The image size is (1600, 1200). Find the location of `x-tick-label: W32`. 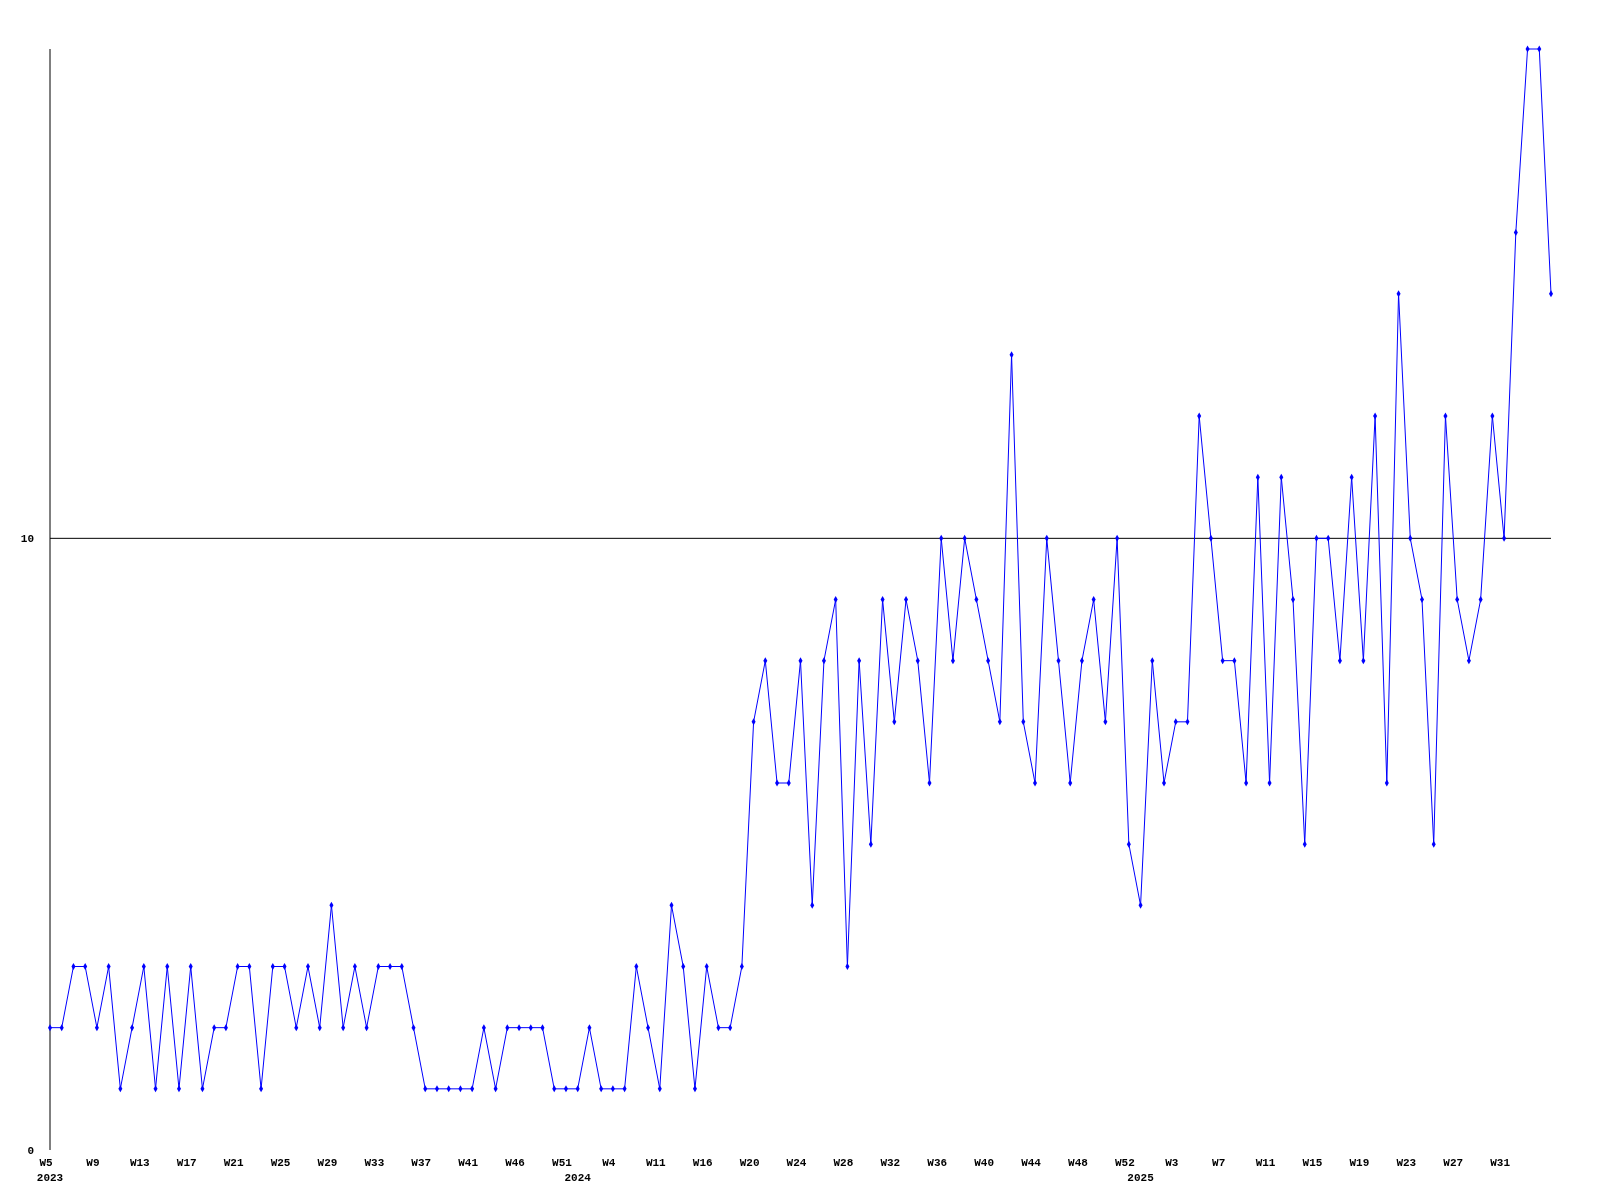

x-tick-label: W32 is located at coordinates (890, 1163).